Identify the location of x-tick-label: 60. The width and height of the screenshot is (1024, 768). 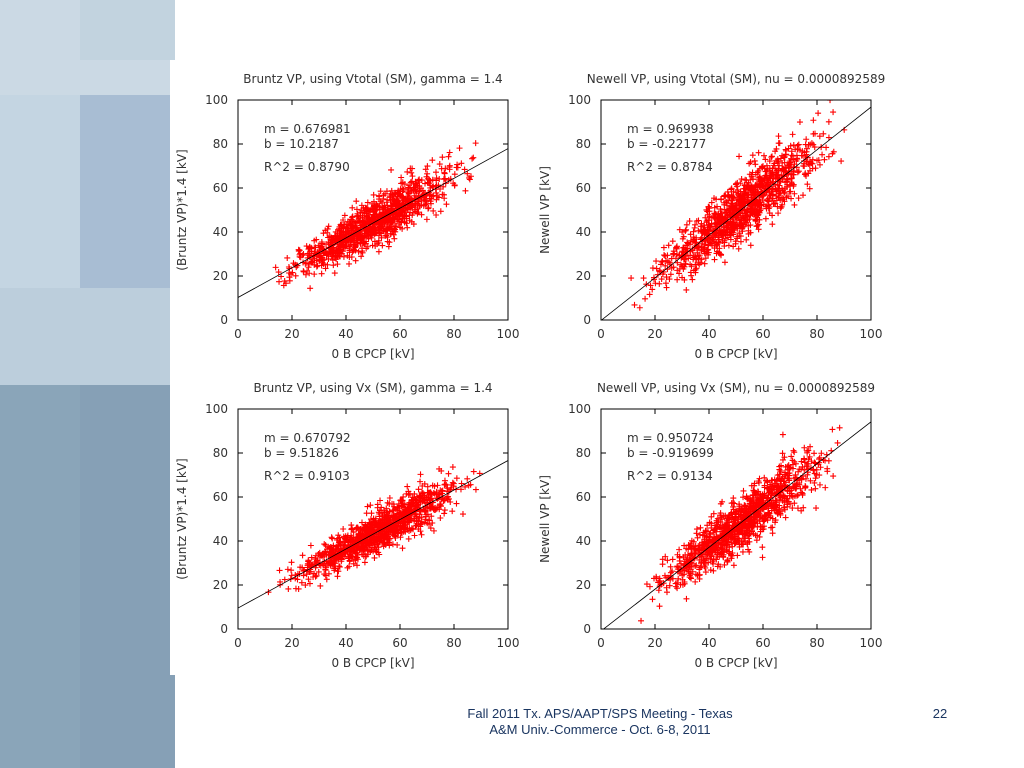
(762, 643).